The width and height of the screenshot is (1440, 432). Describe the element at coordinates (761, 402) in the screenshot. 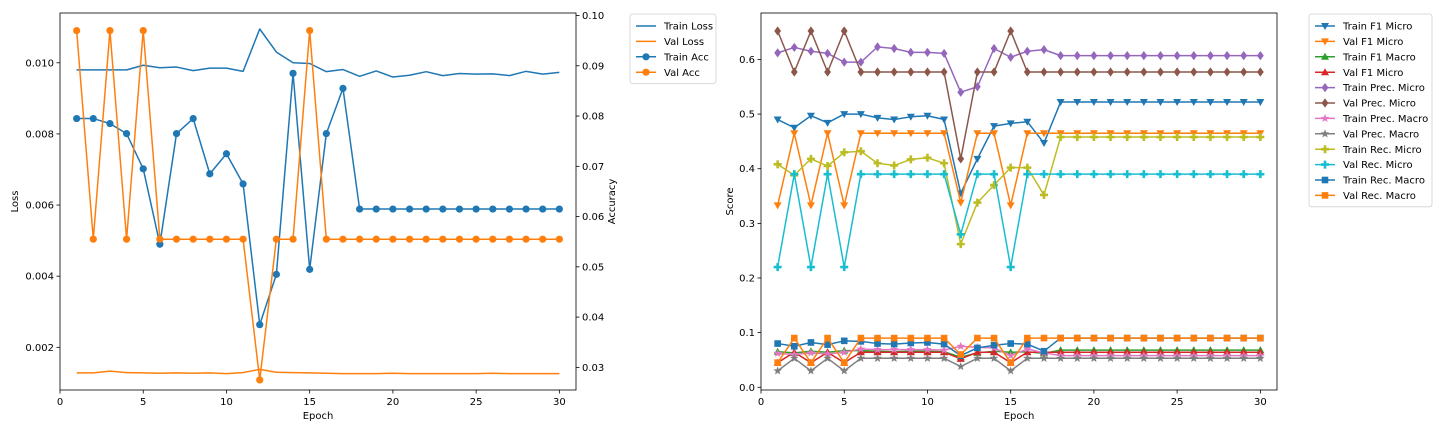

I see `x-tick-label: 0` at that location.